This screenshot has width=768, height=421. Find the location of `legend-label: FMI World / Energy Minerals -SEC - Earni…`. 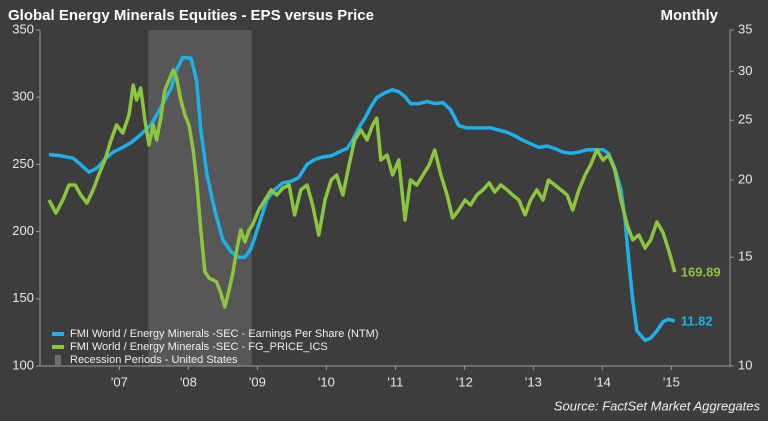

legend-label: FMI World / Energy Minerals -SEC - Earni… is located at coordinates (224, 334).